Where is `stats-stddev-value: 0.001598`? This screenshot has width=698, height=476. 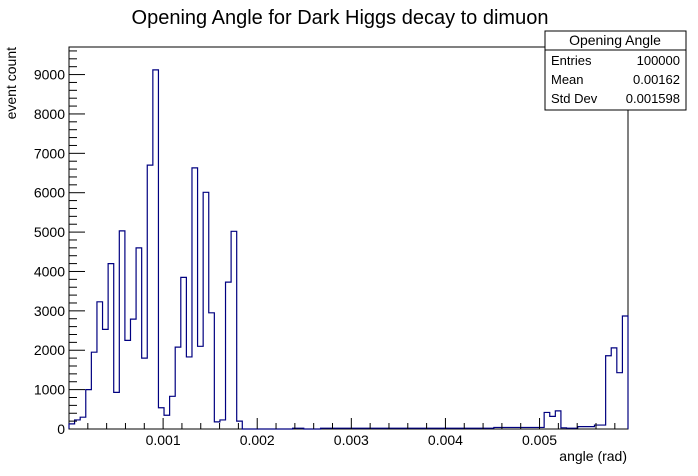 stats-stddev-value: 0.001598 is located at coordinates (653, 98).